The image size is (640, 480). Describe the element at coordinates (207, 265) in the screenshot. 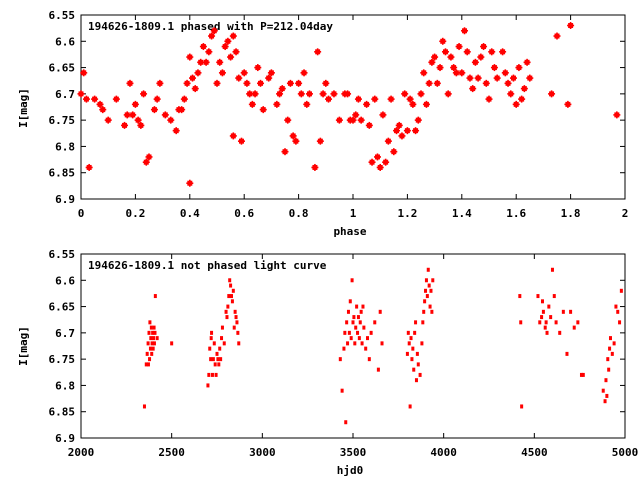

I see `chart-title: 194626-1809.1 not phased light curve` at that location.